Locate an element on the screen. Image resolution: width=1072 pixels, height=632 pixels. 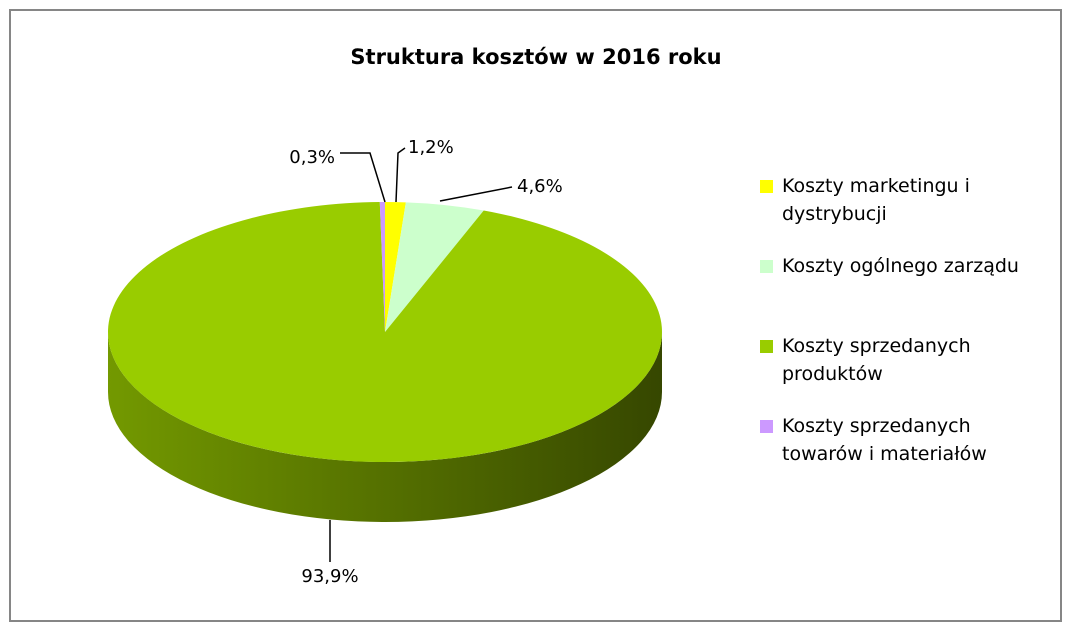
legend-item: Koszty marketingu i dystrybucji is located at coordinates (905, 200).